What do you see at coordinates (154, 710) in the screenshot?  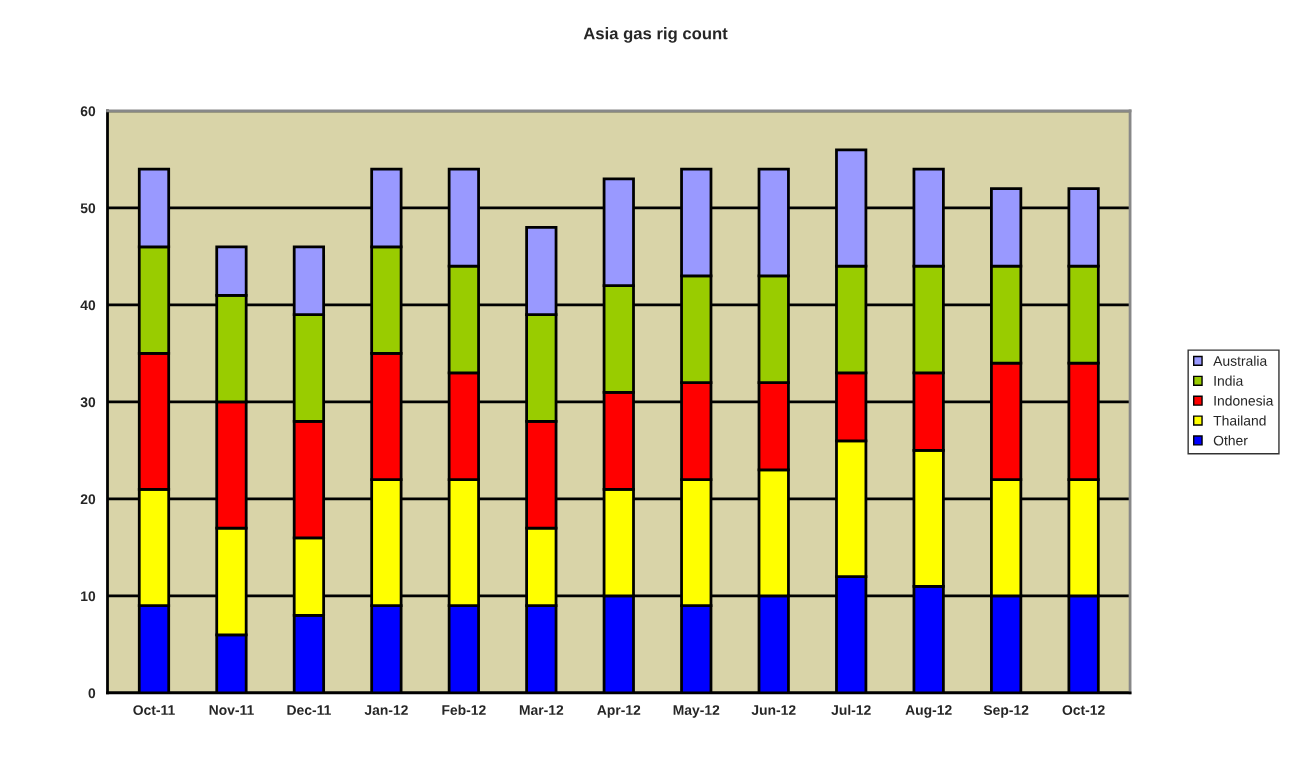 I see `x-tick-label: Oct-11` at bounding box center [154, 710].